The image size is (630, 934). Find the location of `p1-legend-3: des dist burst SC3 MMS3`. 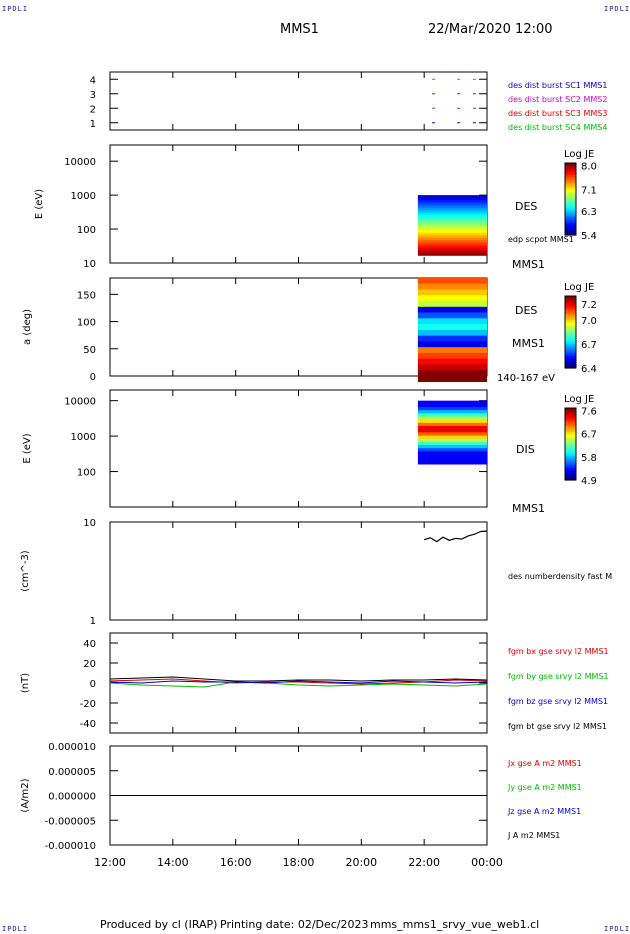

p1-legend-3: des dist burst SC3 MMS3 is located at coordinates (557, 113).